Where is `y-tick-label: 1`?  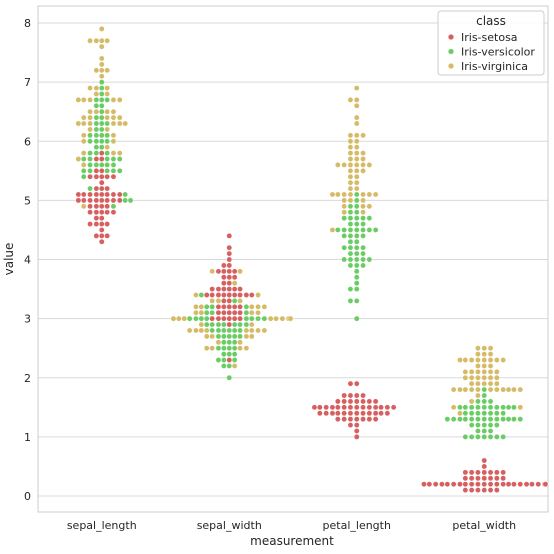
y-tick-label: 1 is located at coordinates (27, 437).